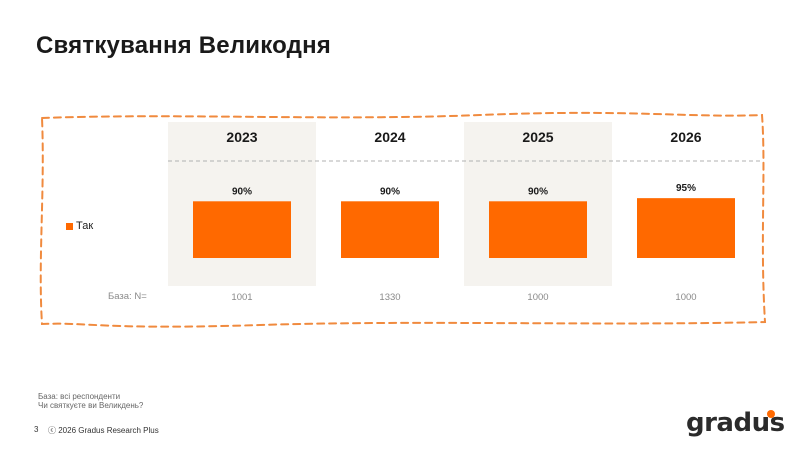 This screenshot has width=800, height=450. Describe the element at coordinates (242, 229) in the screenshot. I see `bar-2023` at that location.